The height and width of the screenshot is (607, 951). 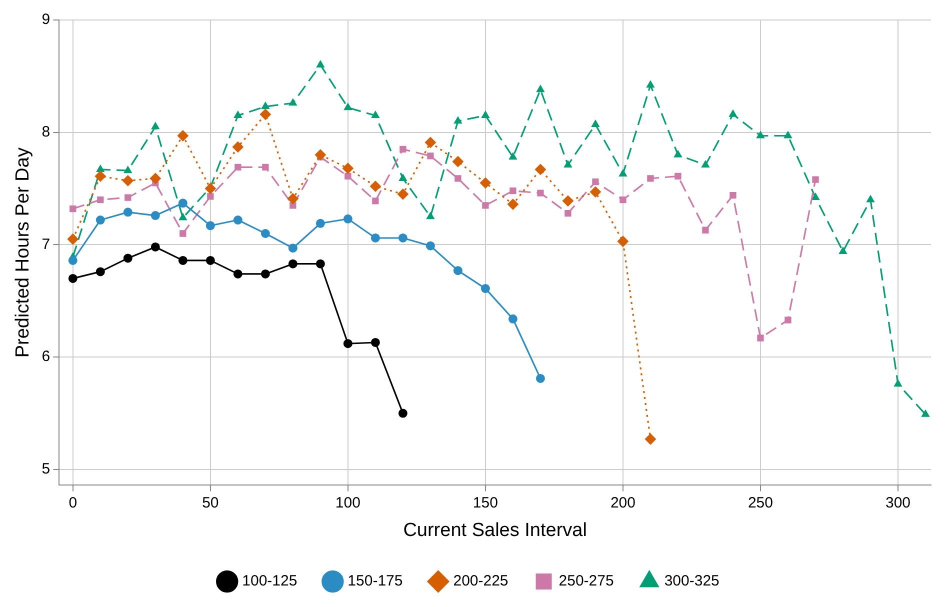 What do you see at coordinates (586, 581) in the screenshot?
I see `legend-label: 250-275` at bounding box center [586, 581].